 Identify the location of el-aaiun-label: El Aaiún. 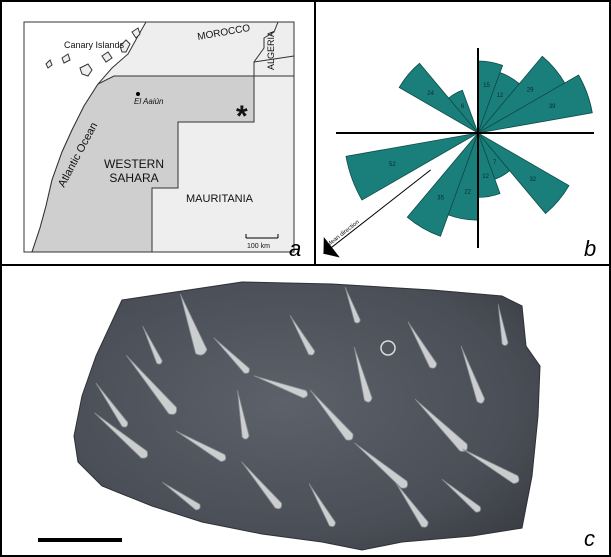
(149, 101).